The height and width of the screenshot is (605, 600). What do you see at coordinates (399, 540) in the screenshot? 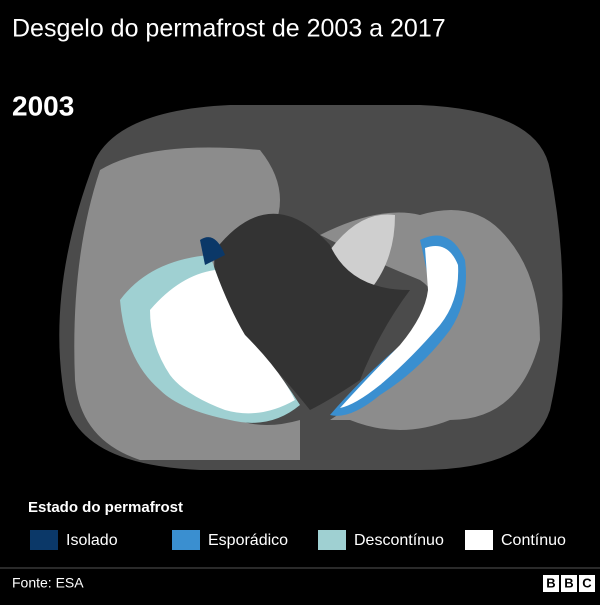
I see `legend-label: Descontínuo` at bounding box center [399, 540].